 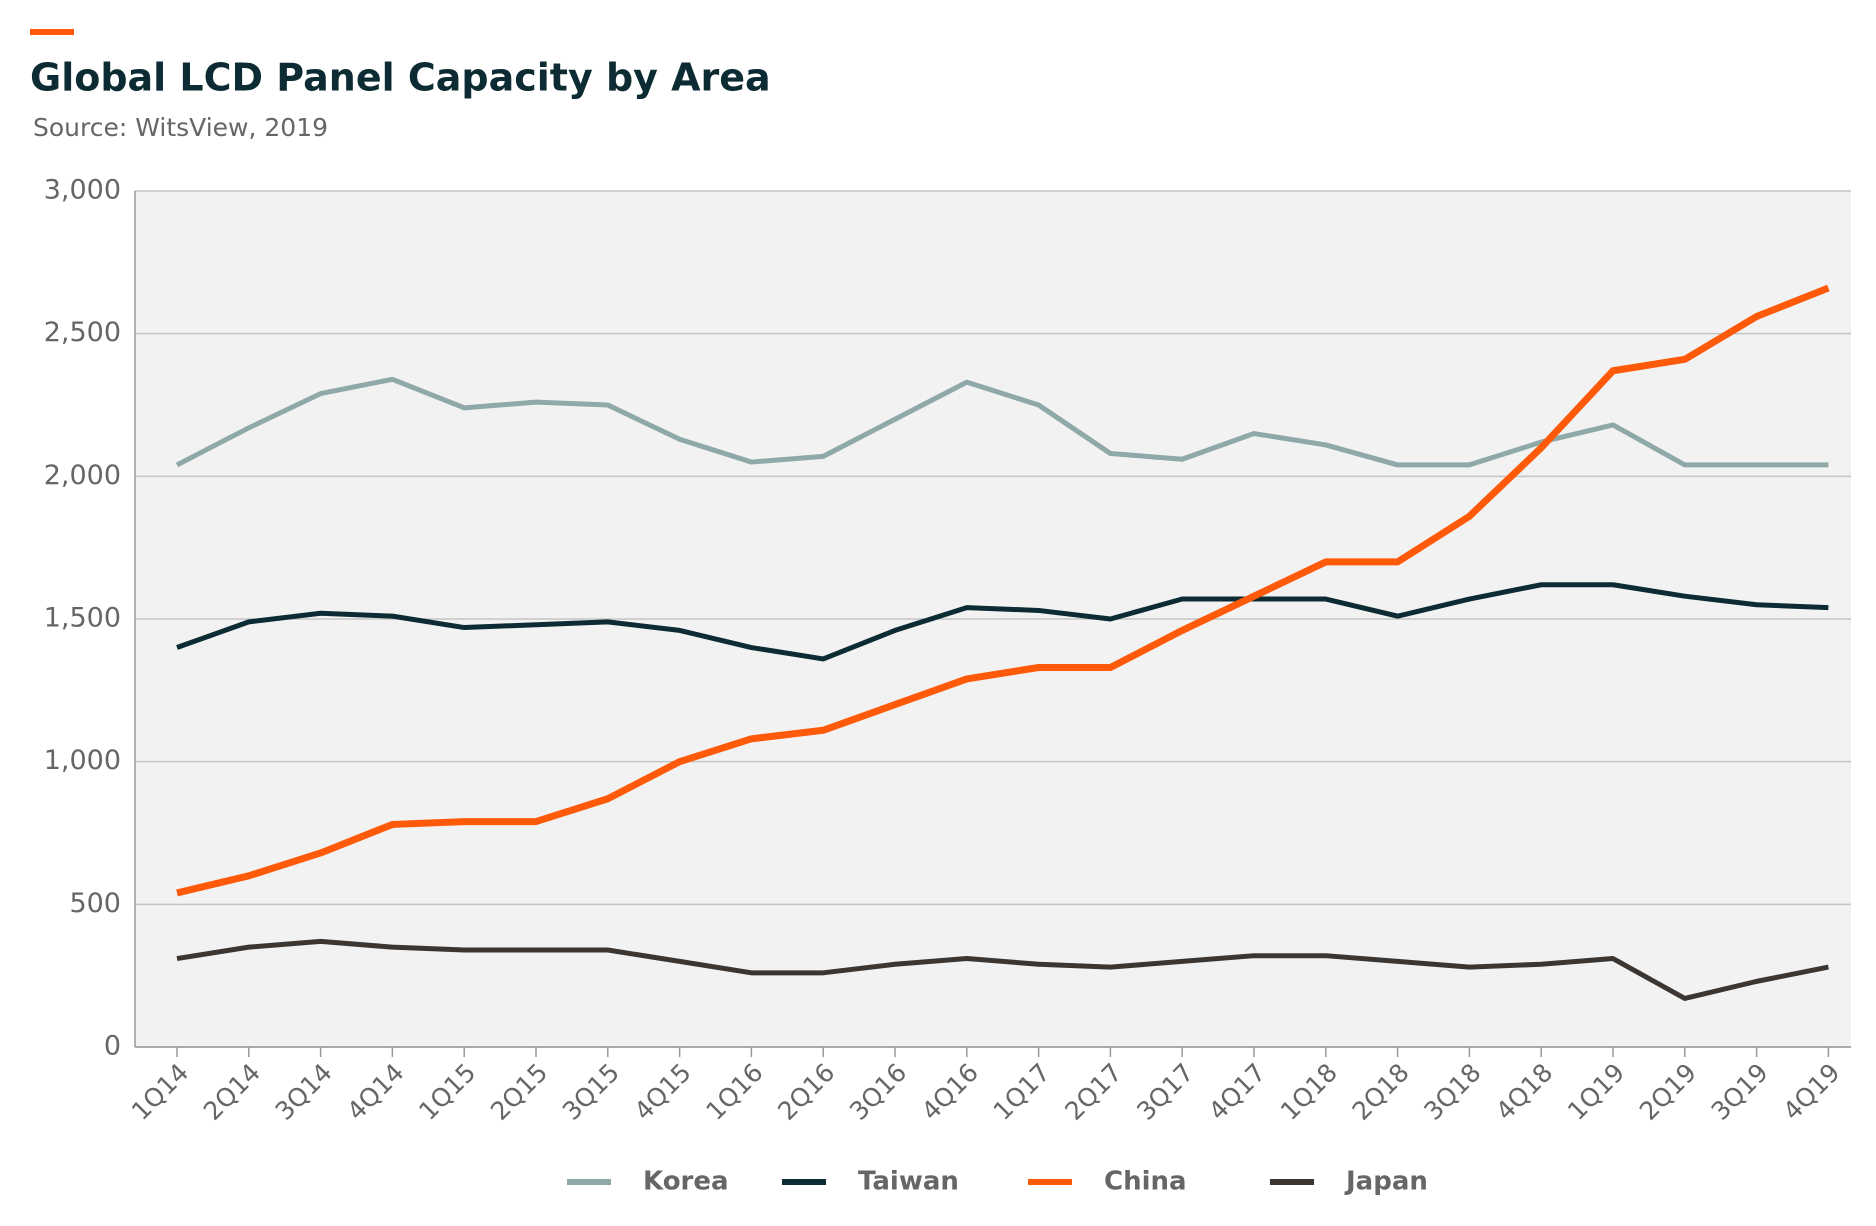 What do you see at coordinates (1165, 1092) in the screenshot?
I see `x-tick-label: 3Q17` at bounding box center [1165, 1092].